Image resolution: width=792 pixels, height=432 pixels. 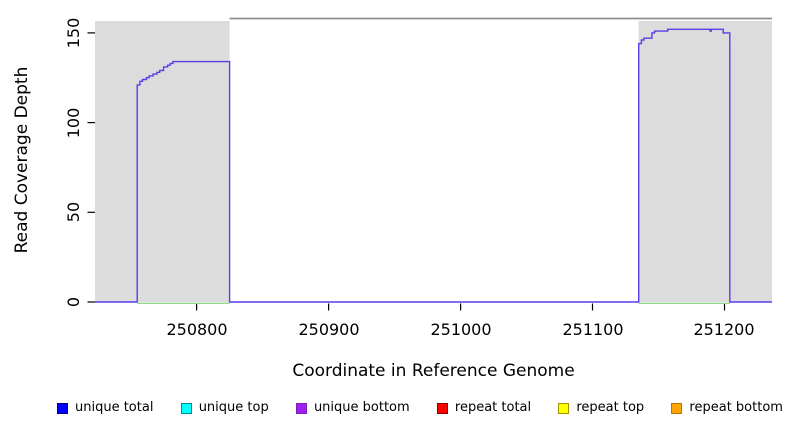 I want to click on shaded-region-left-flank, so click(x=162, y=161).